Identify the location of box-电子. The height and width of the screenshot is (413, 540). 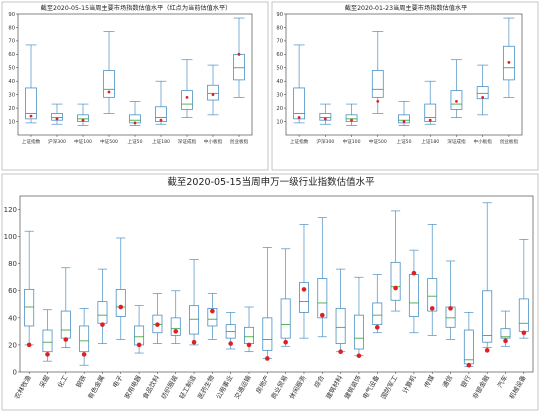
(120, 288).